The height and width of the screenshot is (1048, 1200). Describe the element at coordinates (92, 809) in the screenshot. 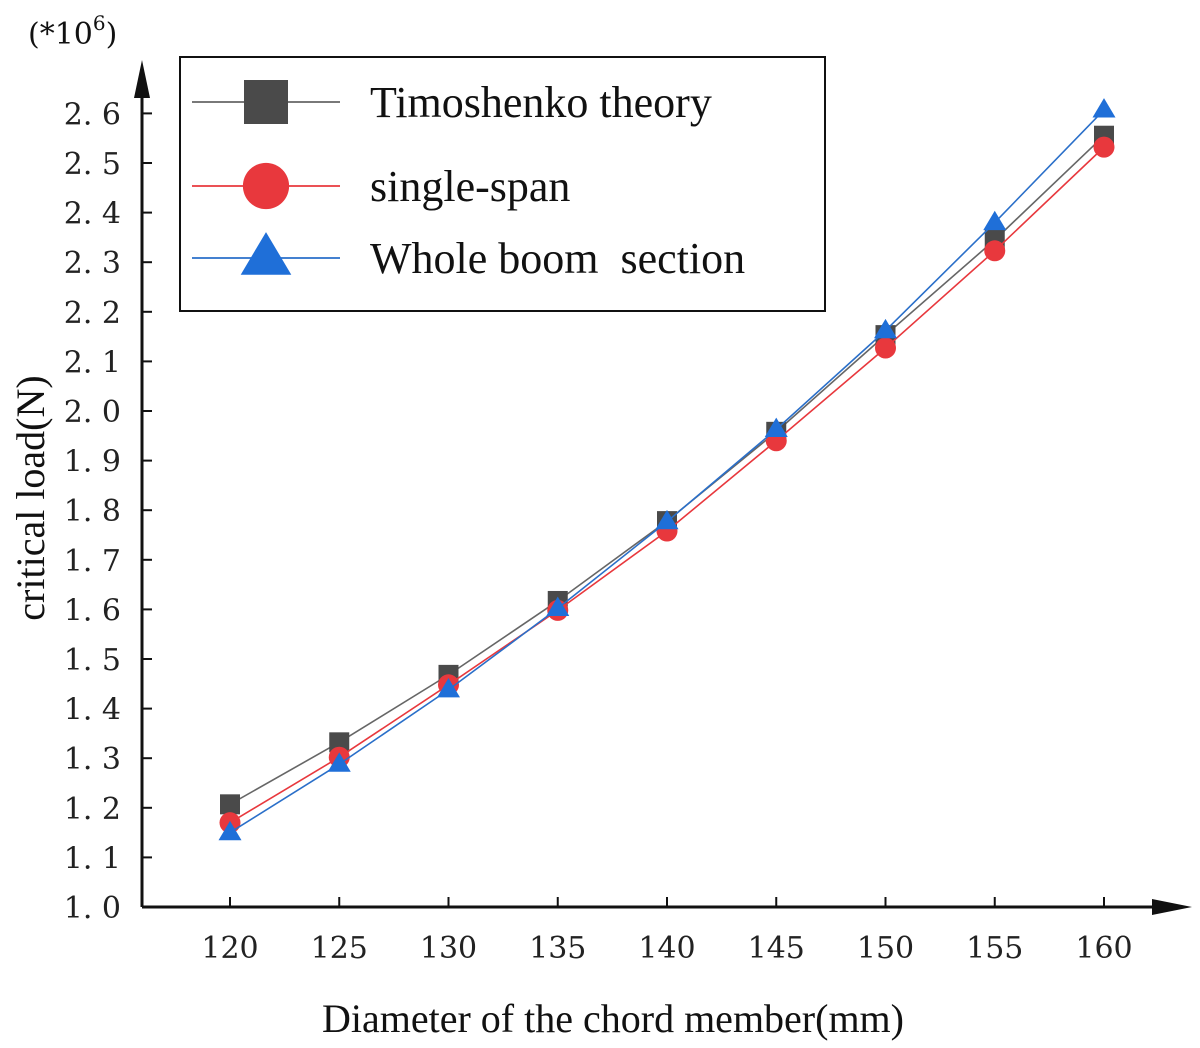

I see `y-tick-label: 1. 2` at that location.